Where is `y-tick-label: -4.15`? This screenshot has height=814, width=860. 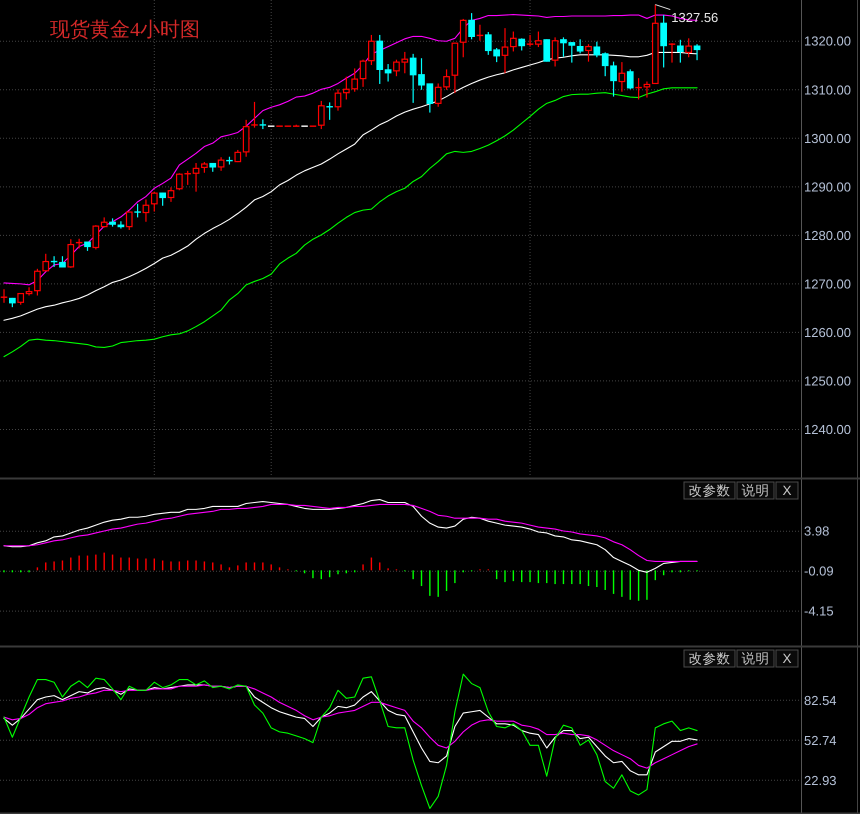
y-tick-label: -4.15 is located at coordinates (819, 611).